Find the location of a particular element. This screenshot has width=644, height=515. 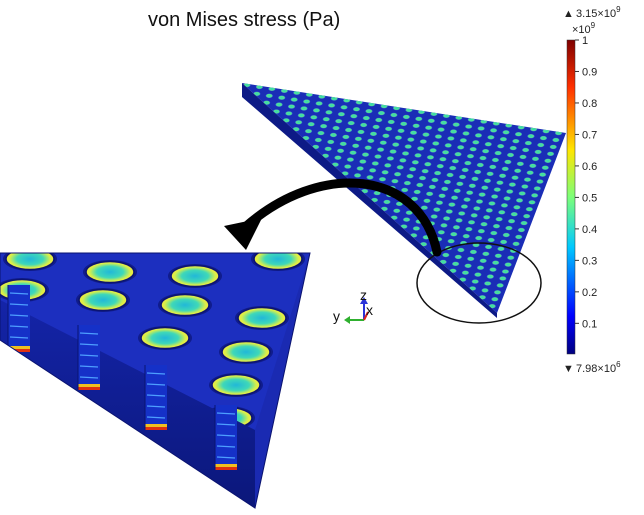

colorbar-tick-label: 0.6 is located at coordinates (589, 167).